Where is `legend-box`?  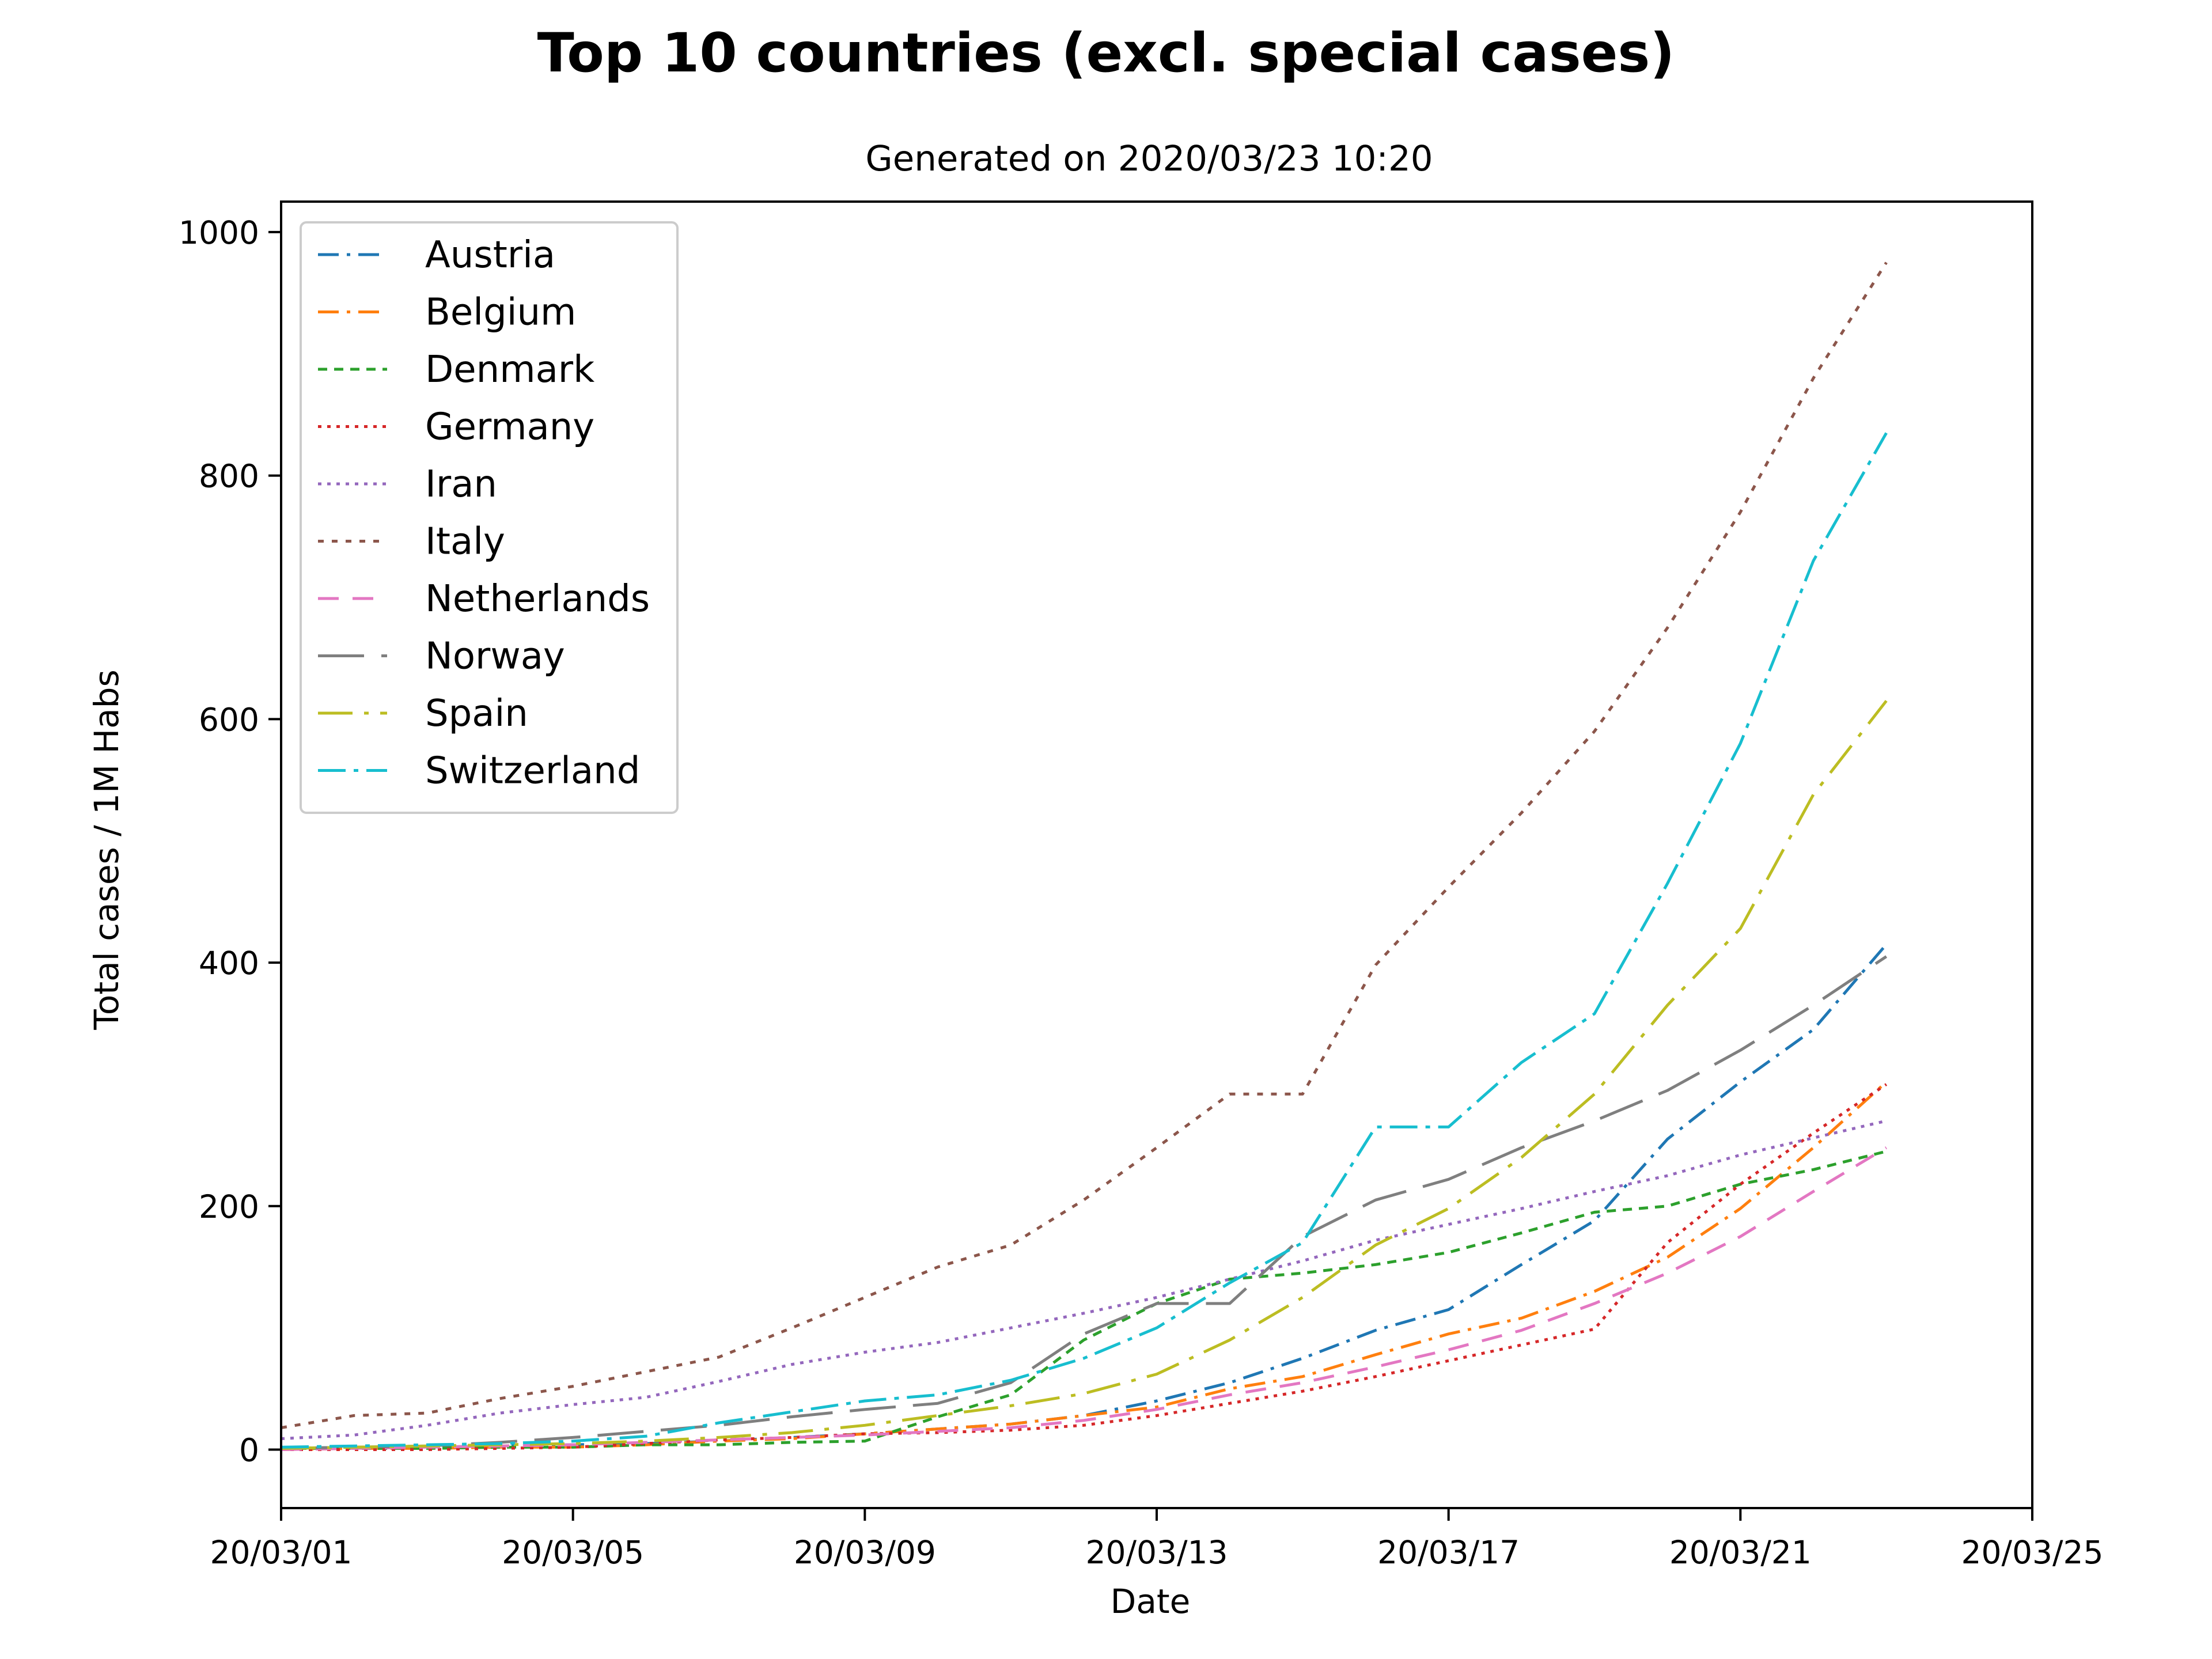
legend-box is located at coordinates (489, 517).